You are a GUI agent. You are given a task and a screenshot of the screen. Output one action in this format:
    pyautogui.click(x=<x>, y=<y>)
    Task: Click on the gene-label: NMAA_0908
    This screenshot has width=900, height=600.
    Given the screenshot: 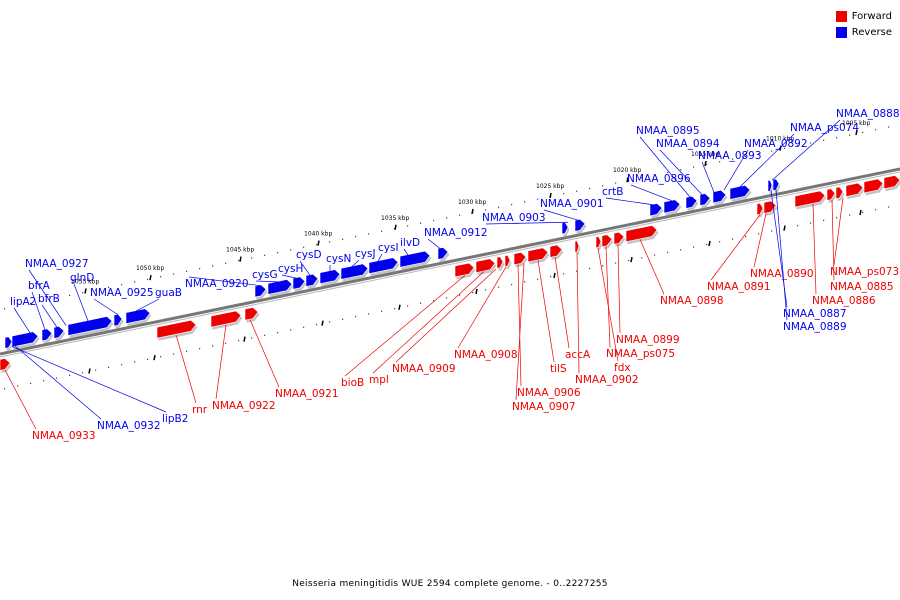 What is the action you would take?
    pyautogui.click(x=486, y=355)
    